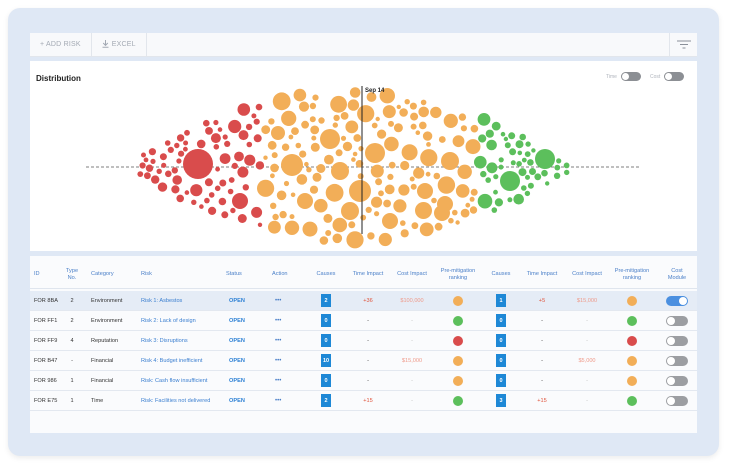 Image resolution: width=729 pixels, height=466 pixels. What do you see at coordinates (677, 321) in the screenshot?
I see `cost-module-toggle` at bounding box center [677, 321].